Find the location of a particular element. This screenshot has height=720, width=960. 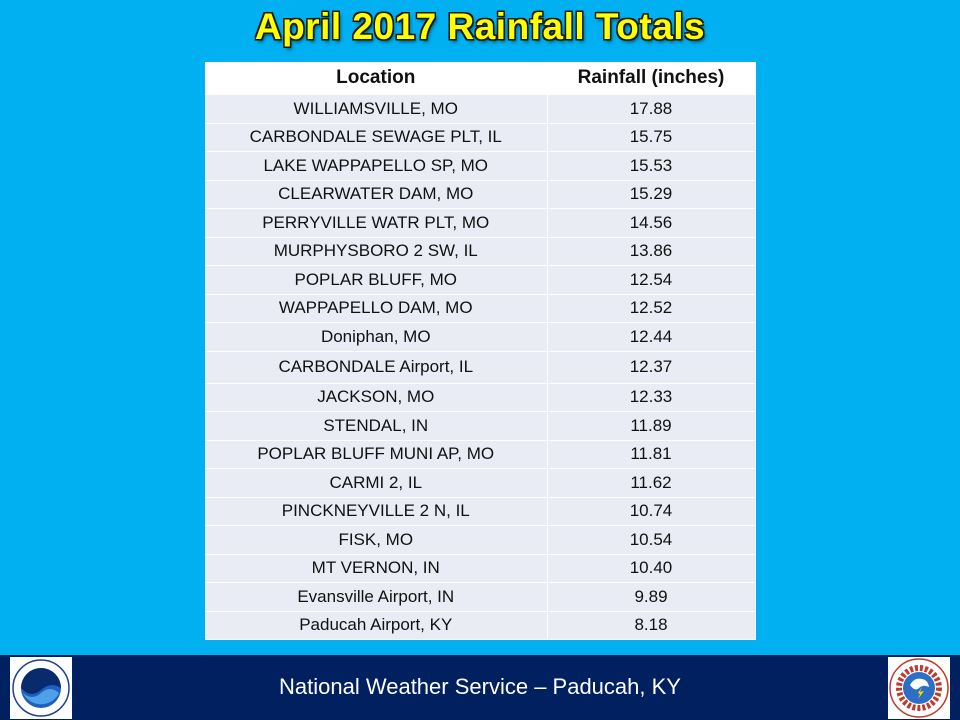

location-cell: FISK, MO is located at coordinates (376, 540).